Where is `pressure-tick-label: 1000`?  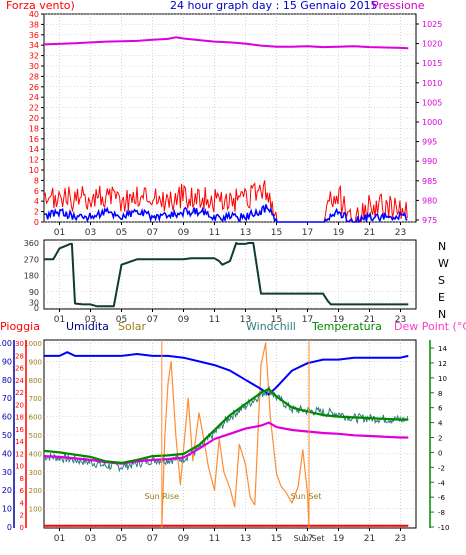
pressure-tick-label: 1000 is located at coordinates (432, 122).